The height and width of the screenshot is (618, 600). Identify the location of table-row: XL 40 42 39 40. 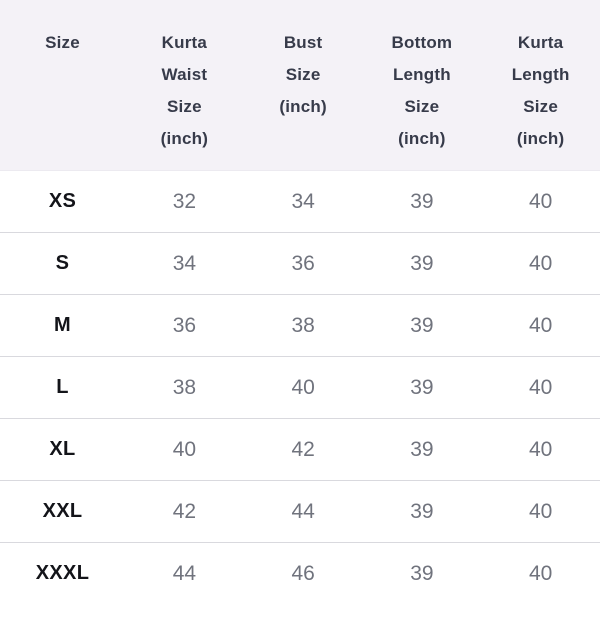
(300, 449).